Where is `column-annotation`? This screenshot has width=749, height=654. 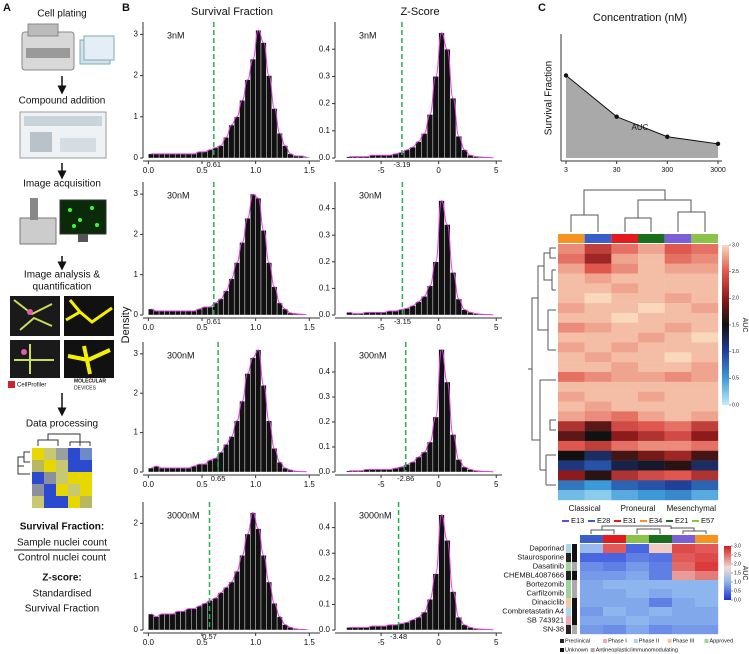 column-annotation is located at coordinates (706, 539).